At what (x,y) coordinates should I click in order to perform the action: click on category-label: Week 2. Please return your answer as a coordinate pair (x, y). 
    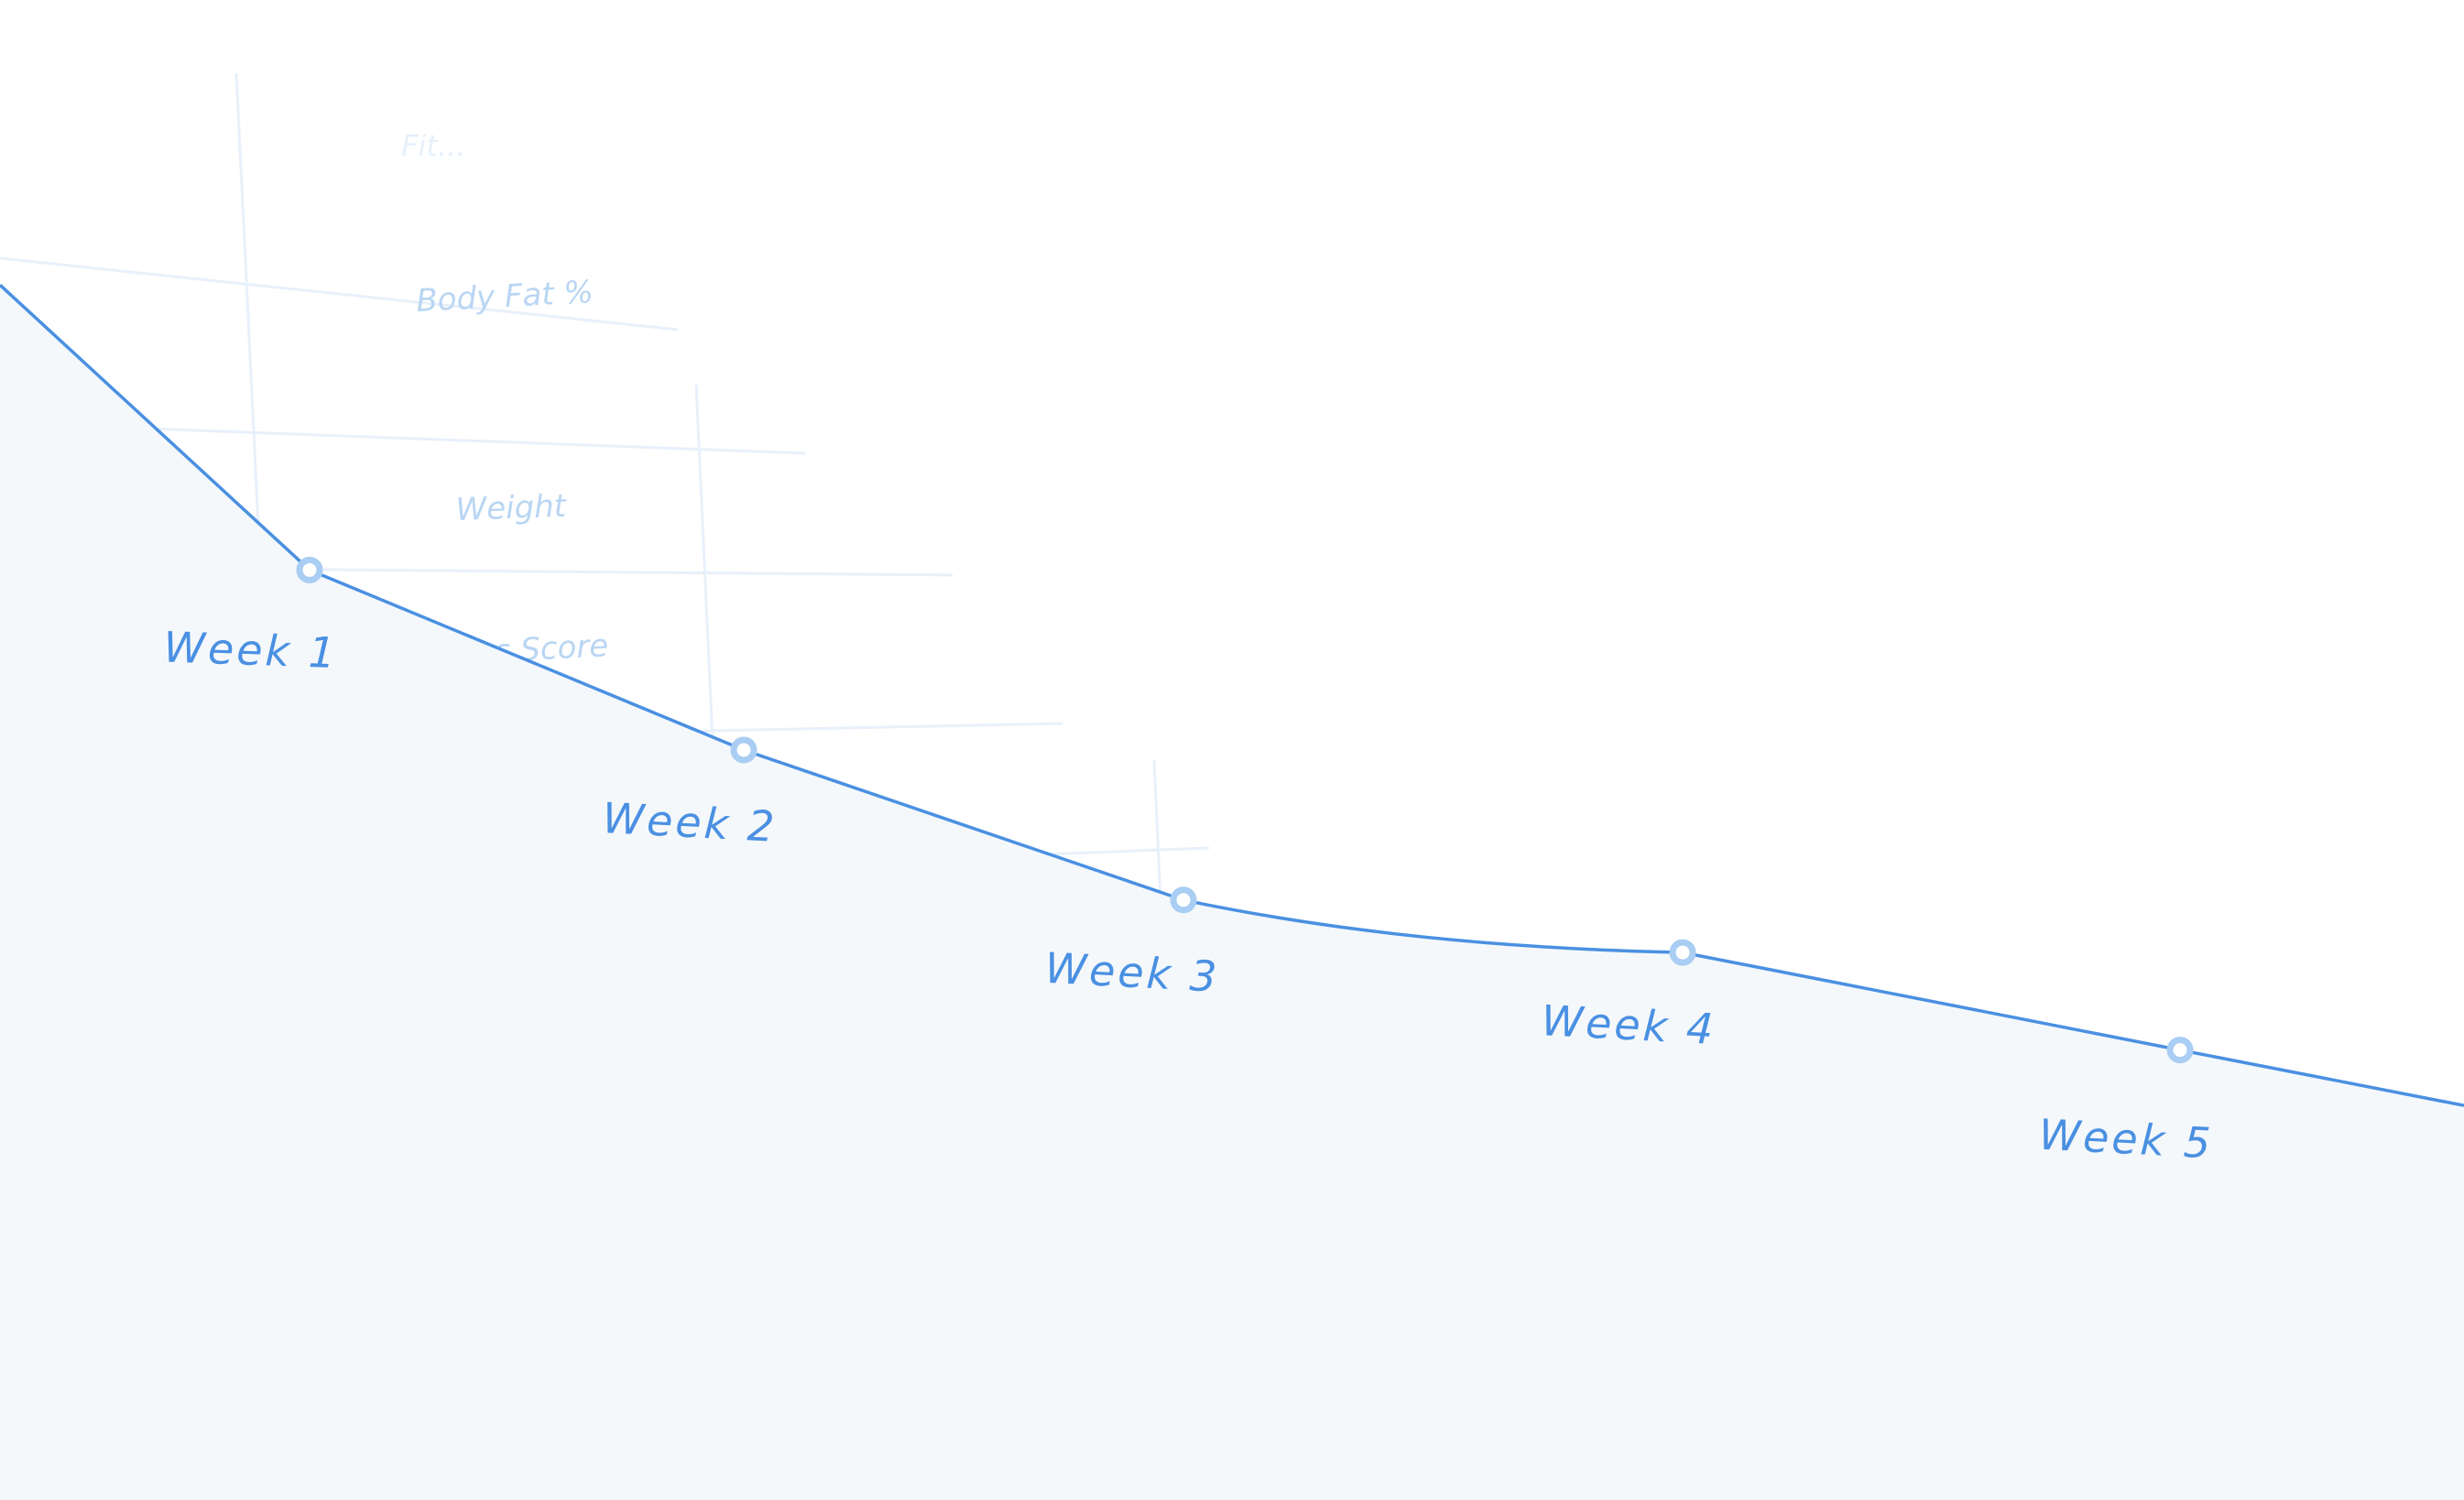
    Looking at the image, I should click on (689, 822).